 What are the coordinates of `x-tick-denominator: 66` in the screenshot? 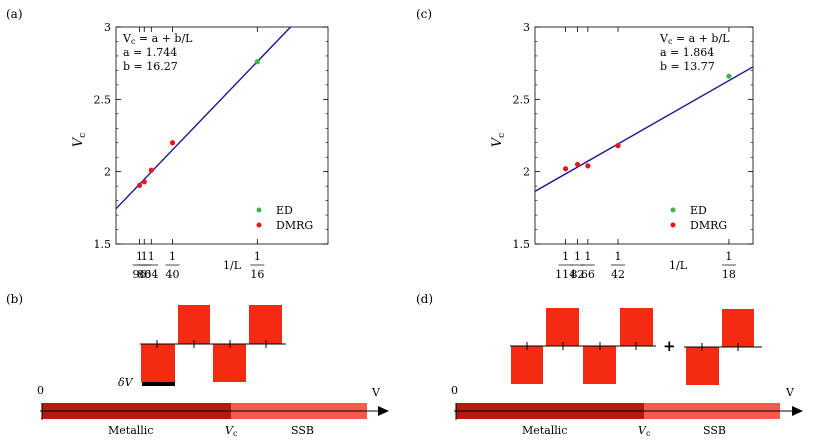 It's located at (588, 274).